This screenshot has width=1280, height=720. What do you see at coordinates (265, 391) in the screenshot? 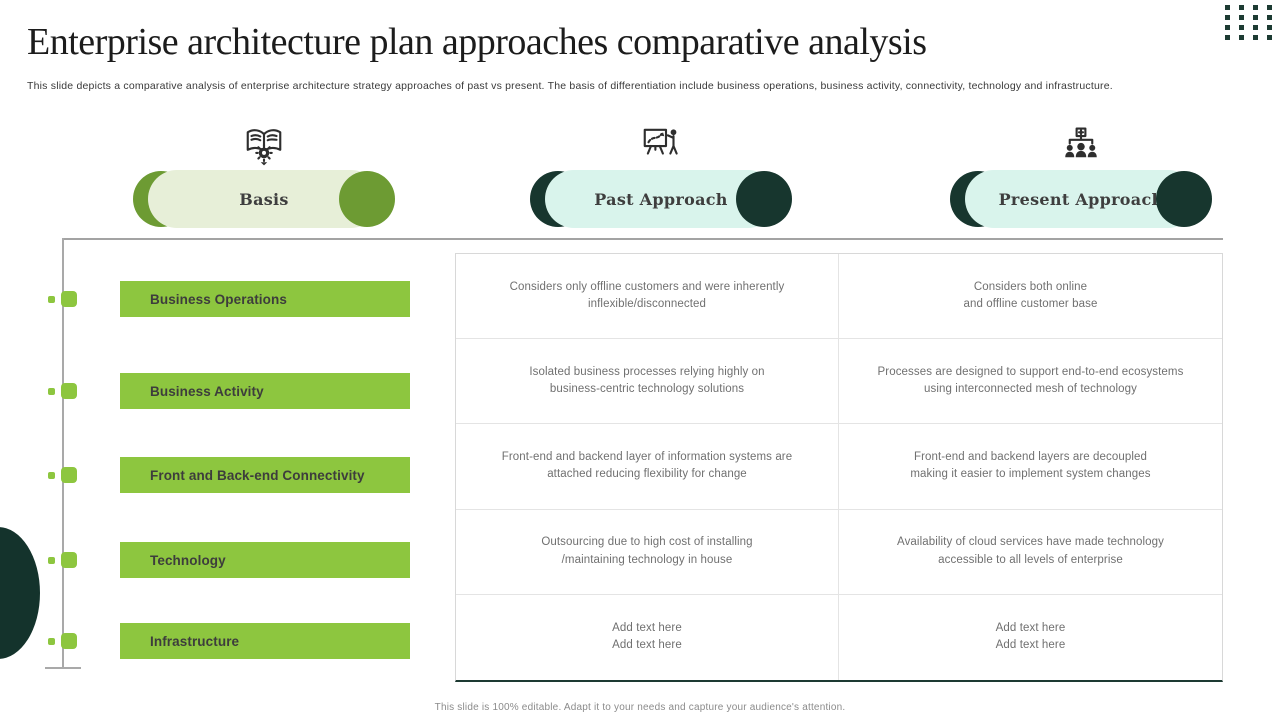
I see `basis-bar-business-activity: Business Activity` at bounding box center [265, 391].